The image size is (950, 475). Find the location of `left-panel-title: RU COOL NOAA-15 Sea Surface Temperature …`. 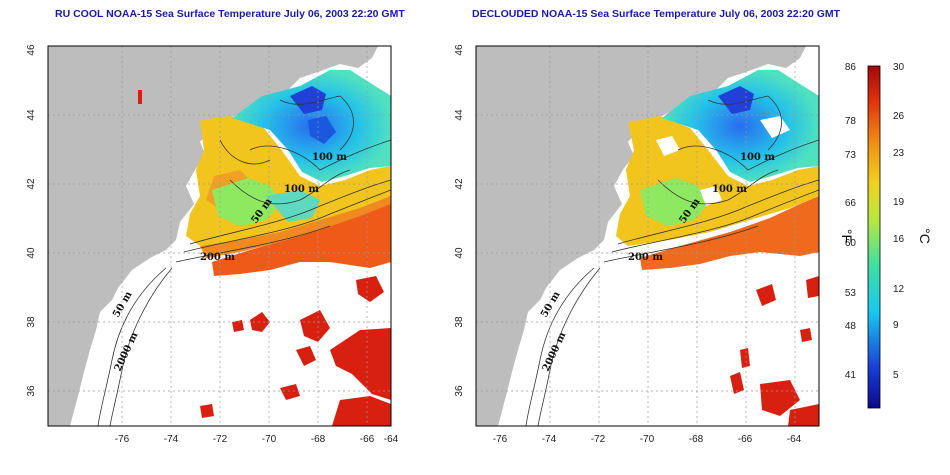

left-panel-title: RU COOL NOAA-15 Sea Surface Temperature … is located at coordinates (230, 14).